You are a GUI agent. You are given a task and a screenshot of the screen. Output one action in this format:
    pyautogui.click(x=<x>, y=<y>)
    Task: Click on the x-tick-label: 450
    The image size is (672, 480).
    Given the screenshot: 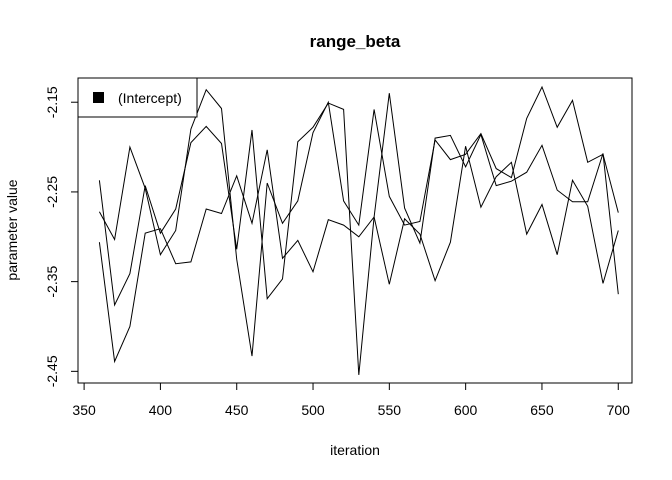 What is the action you would take?
    pyautogui.click(x=237, y=410)
    